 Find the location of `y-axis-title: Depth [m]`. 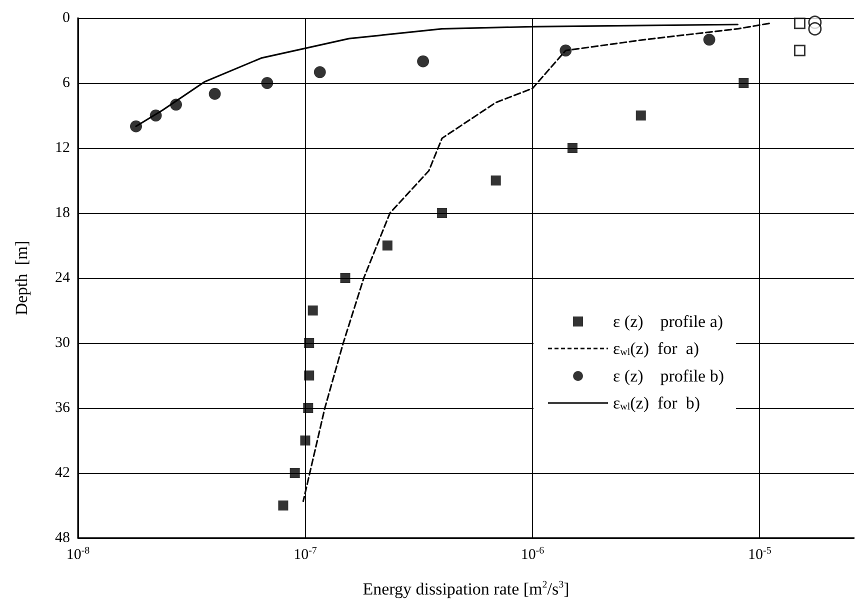

y-axis-title: Depth [m] is located at coordinates (21, 278).